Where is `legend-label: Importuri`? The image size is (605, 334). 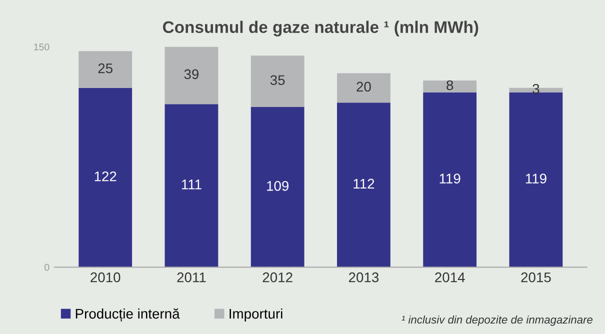 legend-label: Importuri is located at coordinates (256, 315).